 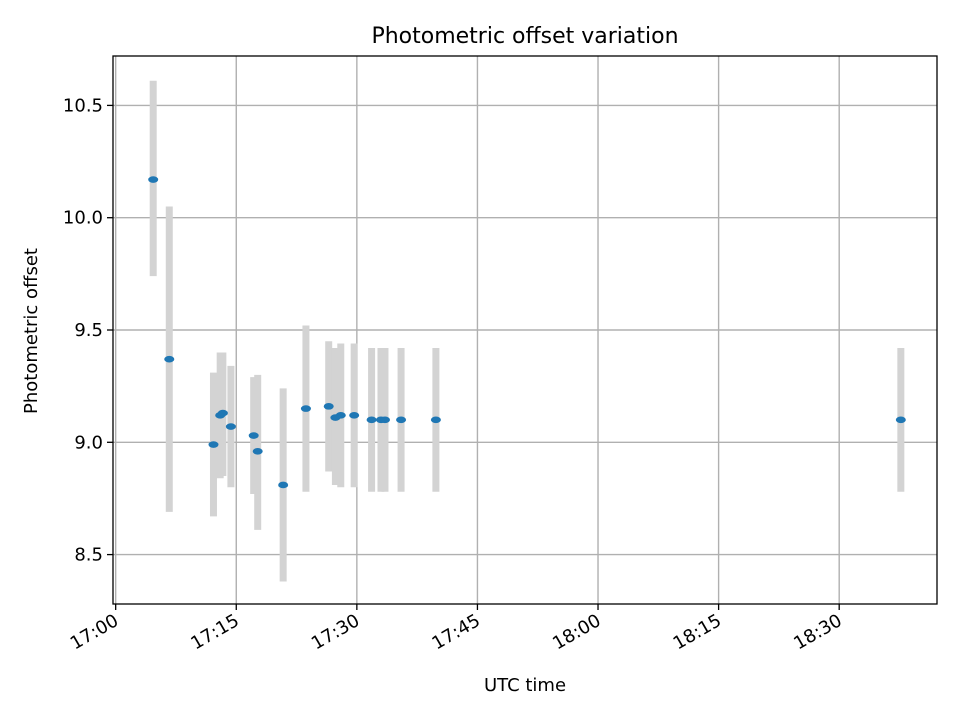 I want to click on y-tick-label: 9.5, so click(x=88, y=330).